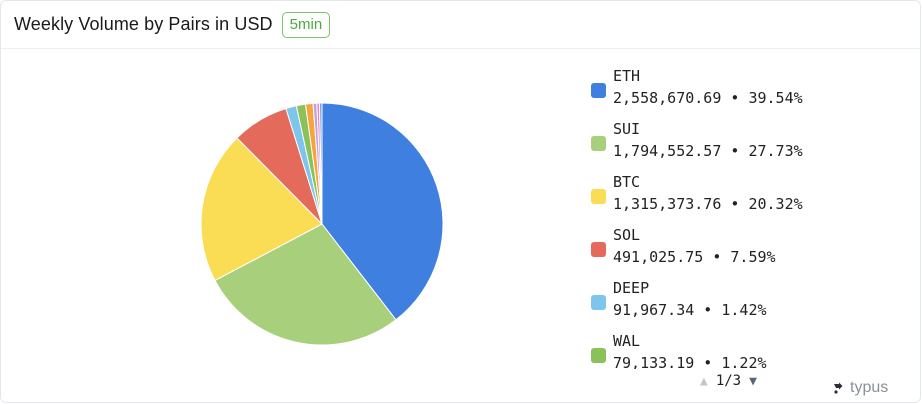 The height and width of the screenshot is (404, 922). What do you see at coordinates (305, 284) in the screenshot?
I see `pie-slice-sui` at bounding box center [305, 284].